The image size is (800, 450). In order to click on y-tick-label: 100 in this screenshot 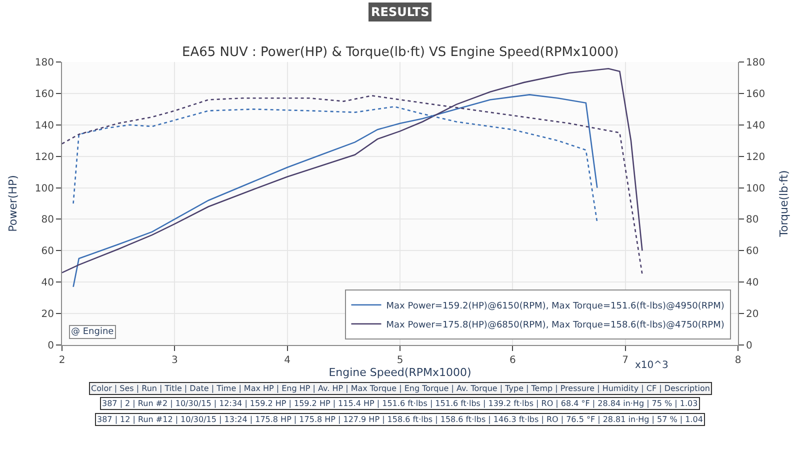, I will do `click(44, 188)`.